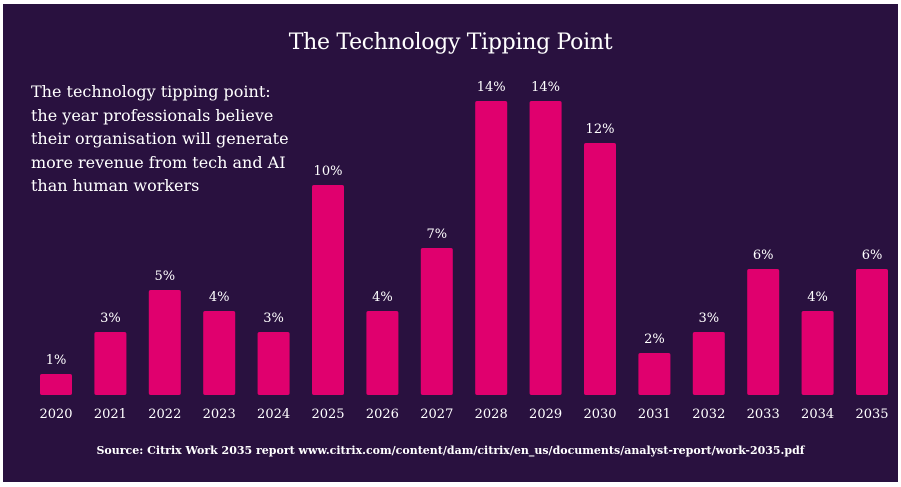 This screenshot has height=487, width=901. I want to click on value-label-2030: 12%, so click(600, 129).